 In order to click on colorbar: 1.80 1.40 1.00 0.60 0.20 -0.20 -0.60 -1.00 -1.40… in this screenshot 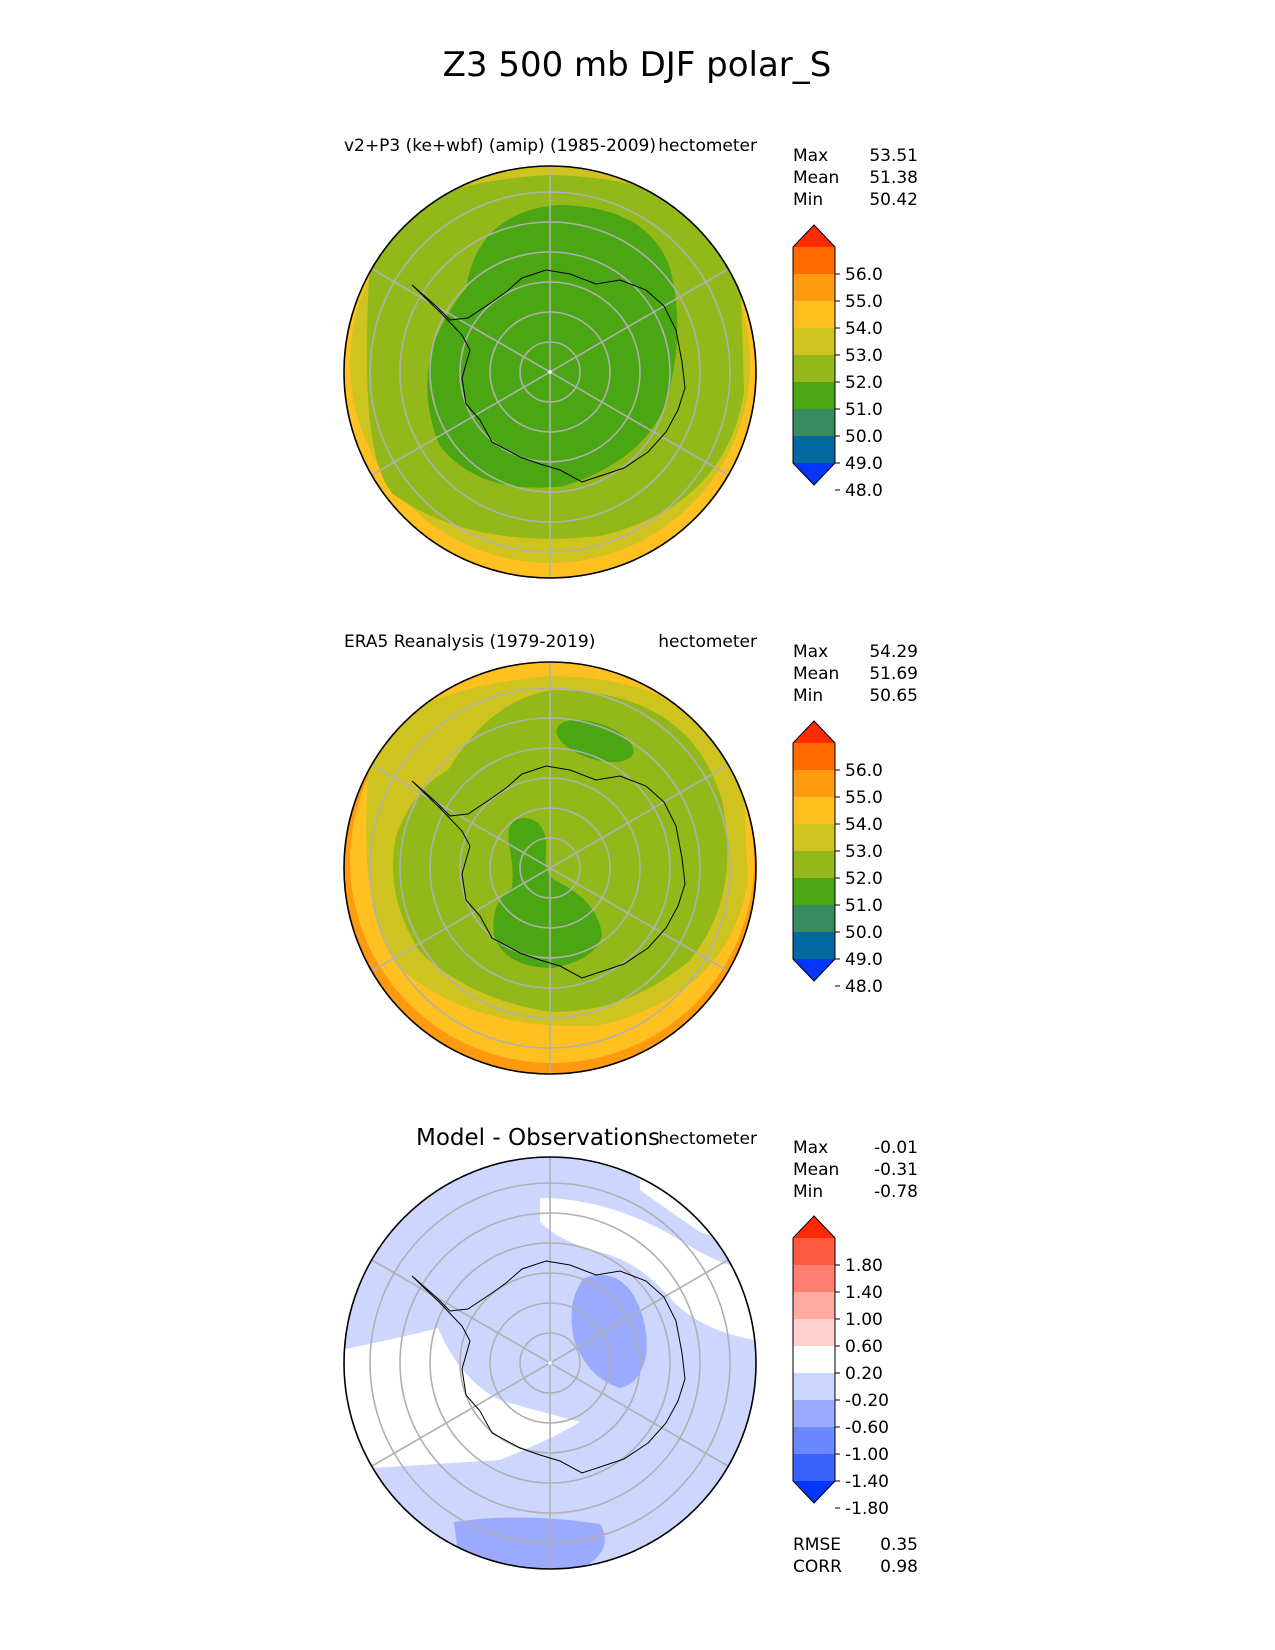, I will do `click(840, 1367)`.